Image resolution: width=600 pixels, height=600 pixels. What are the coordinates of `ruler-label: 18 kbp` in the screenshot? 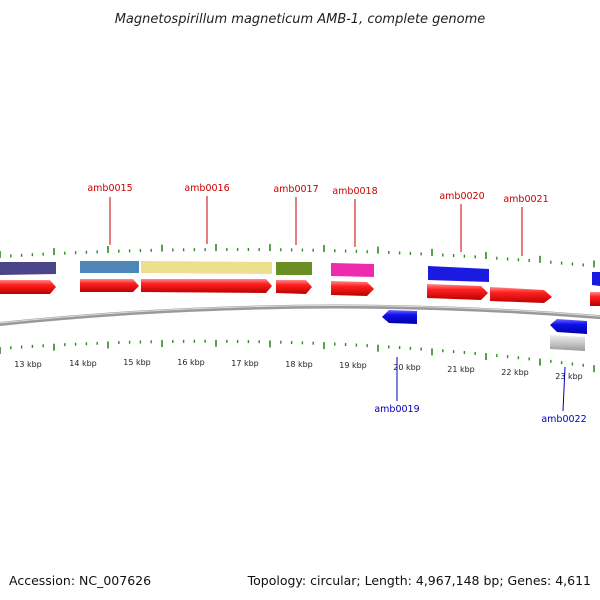 It's located at (299, 364).